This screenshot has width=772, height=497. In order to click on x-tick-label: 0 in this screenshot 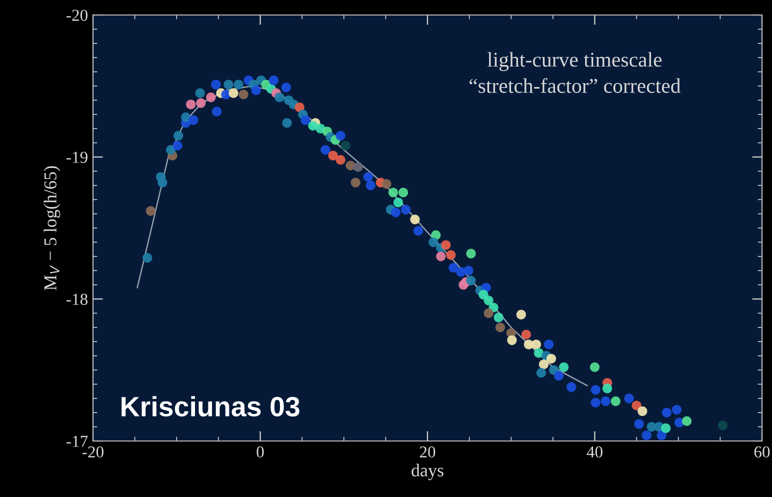, I will do `click(260, 452)`.